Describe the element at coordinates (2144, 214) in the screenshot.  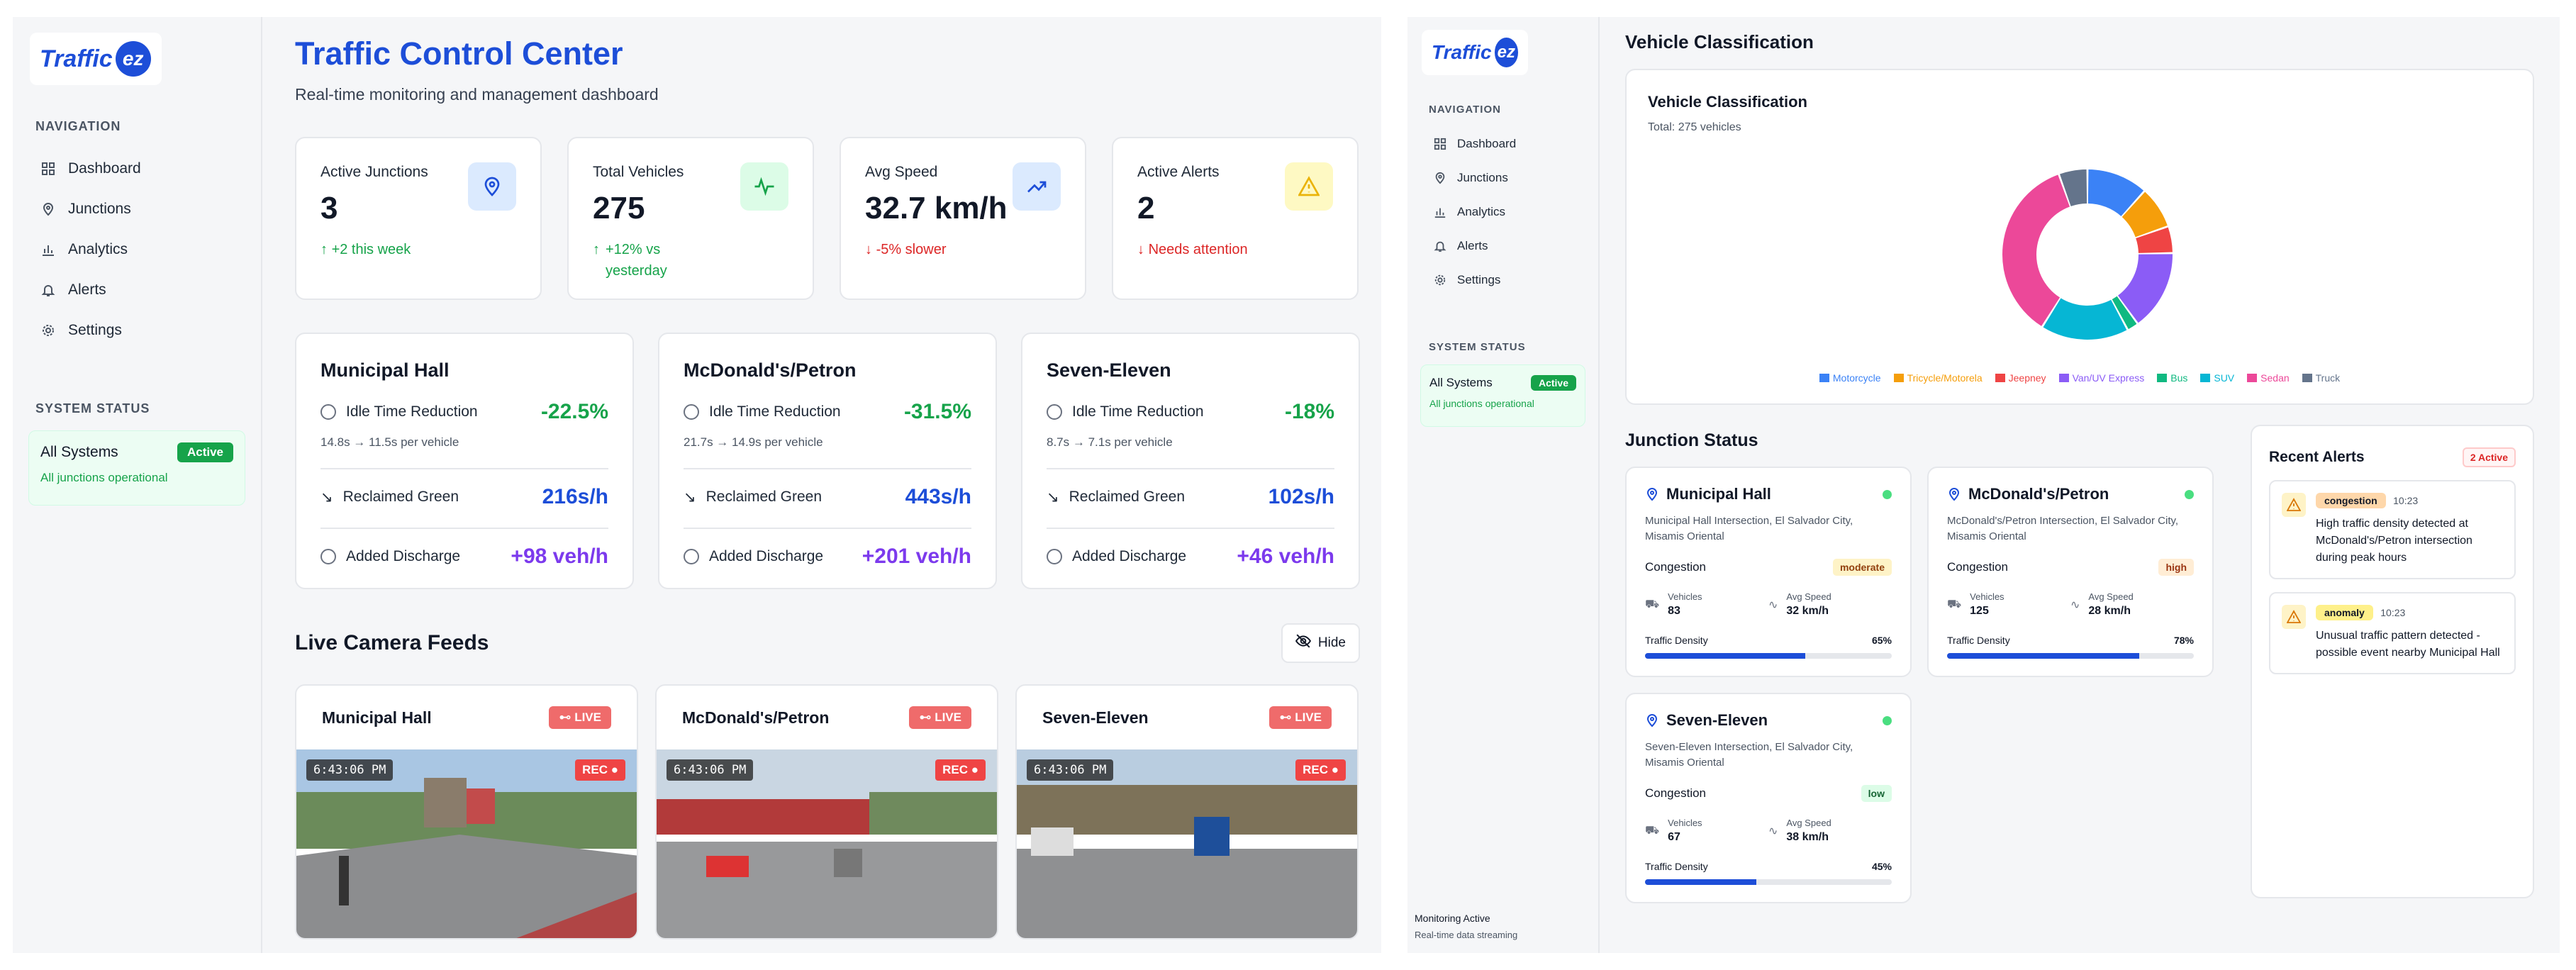
I see `donut-slice-tricycle-motorela` at that location.